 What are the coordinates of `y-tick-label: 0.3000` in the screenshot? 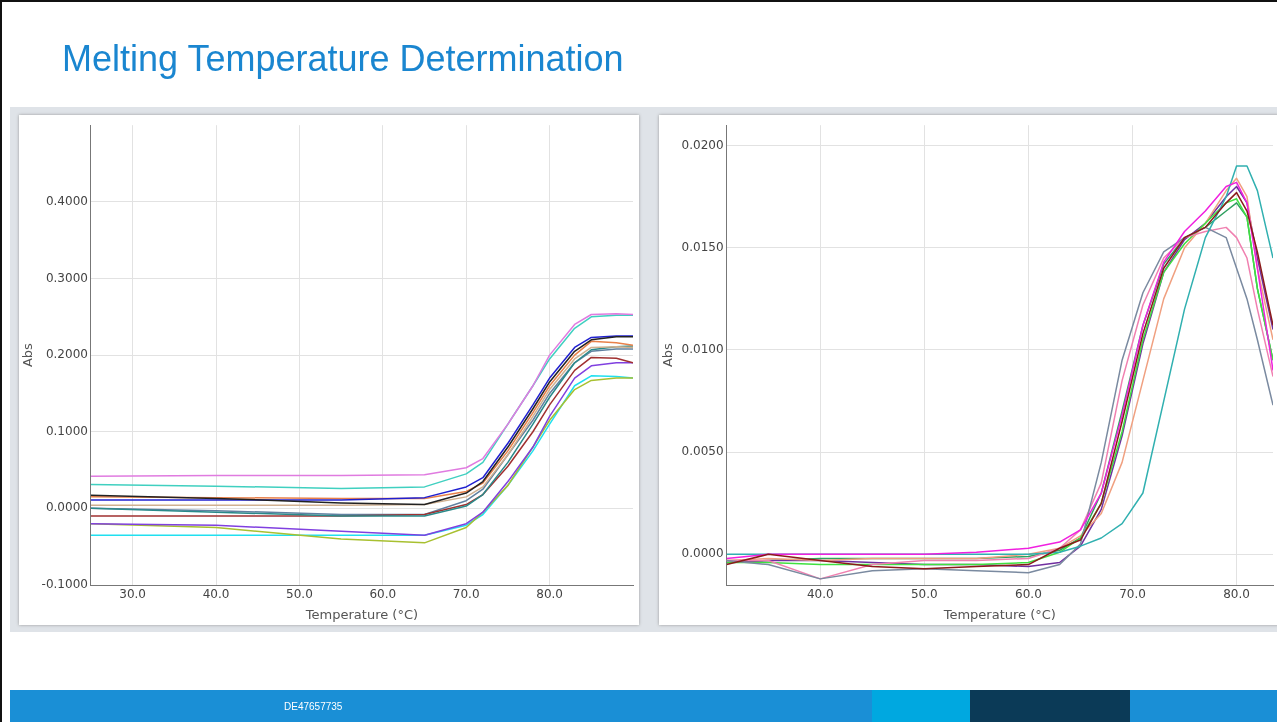 It's located at (66, 277).